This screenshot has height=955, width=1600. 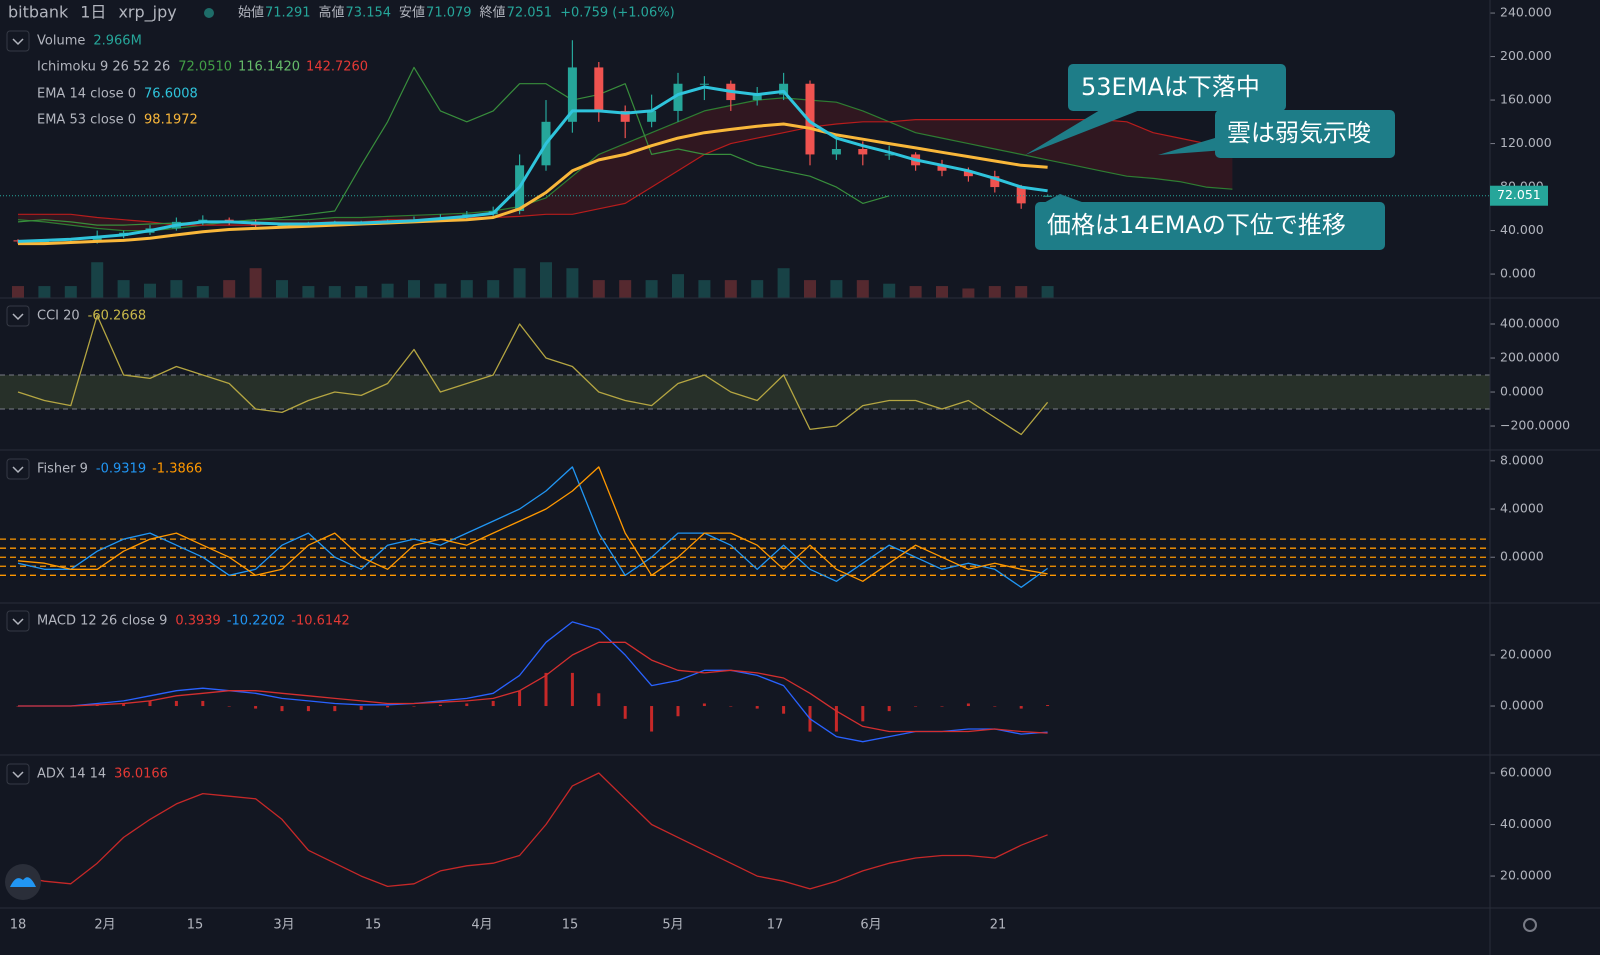 I want to click on annotation: 53EMAは下落中, so click(x=1170, y=87).